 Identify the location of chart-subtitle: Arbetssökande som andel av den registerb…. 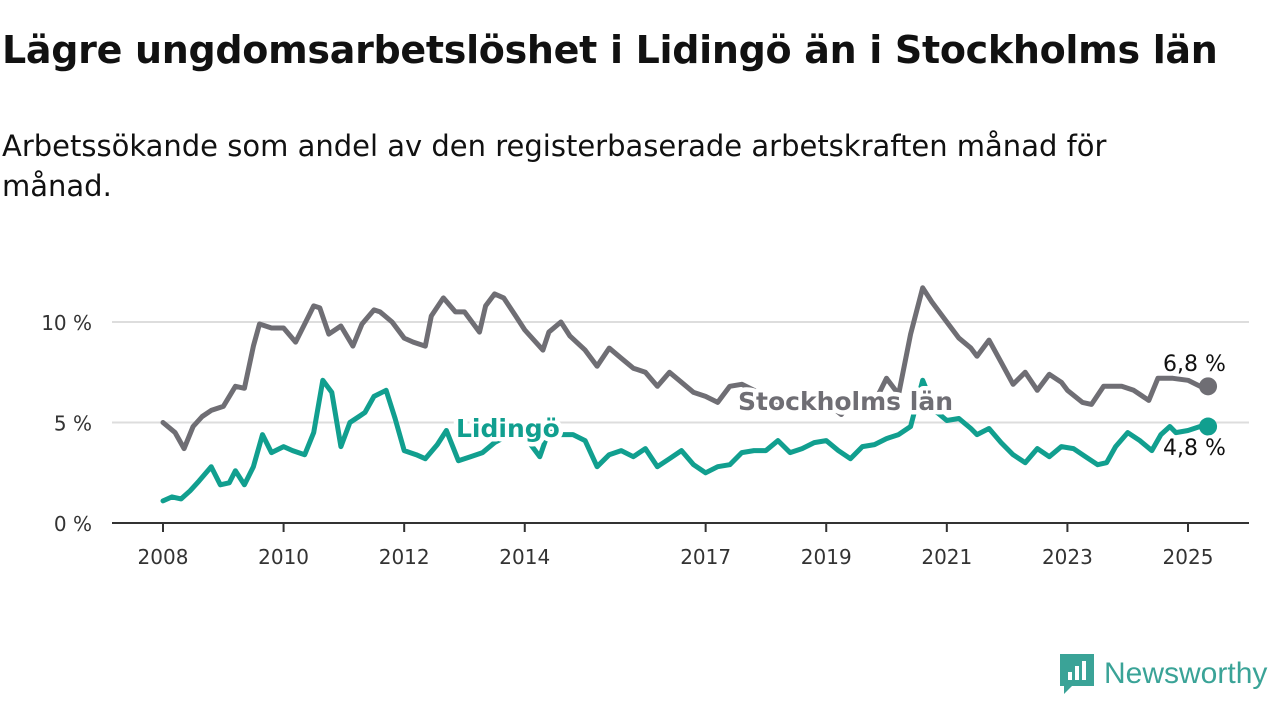
(554, 166).